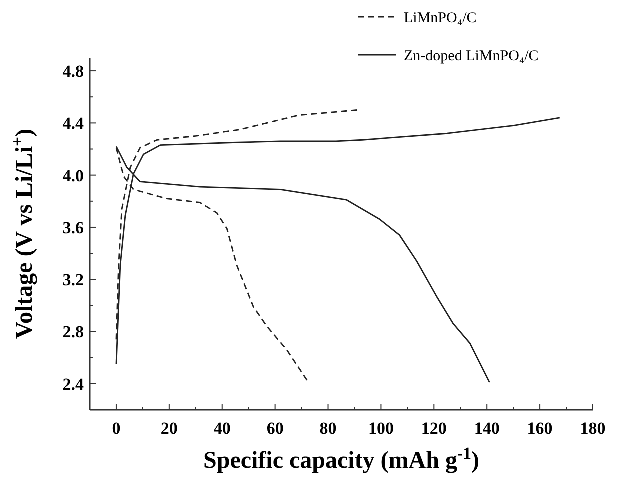 Image resolution: width=617 pixels, height=482 pixels. Describe the element at coordinates (73, 124) in the screenshot. I see `y-tick-label: 4.4` at that location.